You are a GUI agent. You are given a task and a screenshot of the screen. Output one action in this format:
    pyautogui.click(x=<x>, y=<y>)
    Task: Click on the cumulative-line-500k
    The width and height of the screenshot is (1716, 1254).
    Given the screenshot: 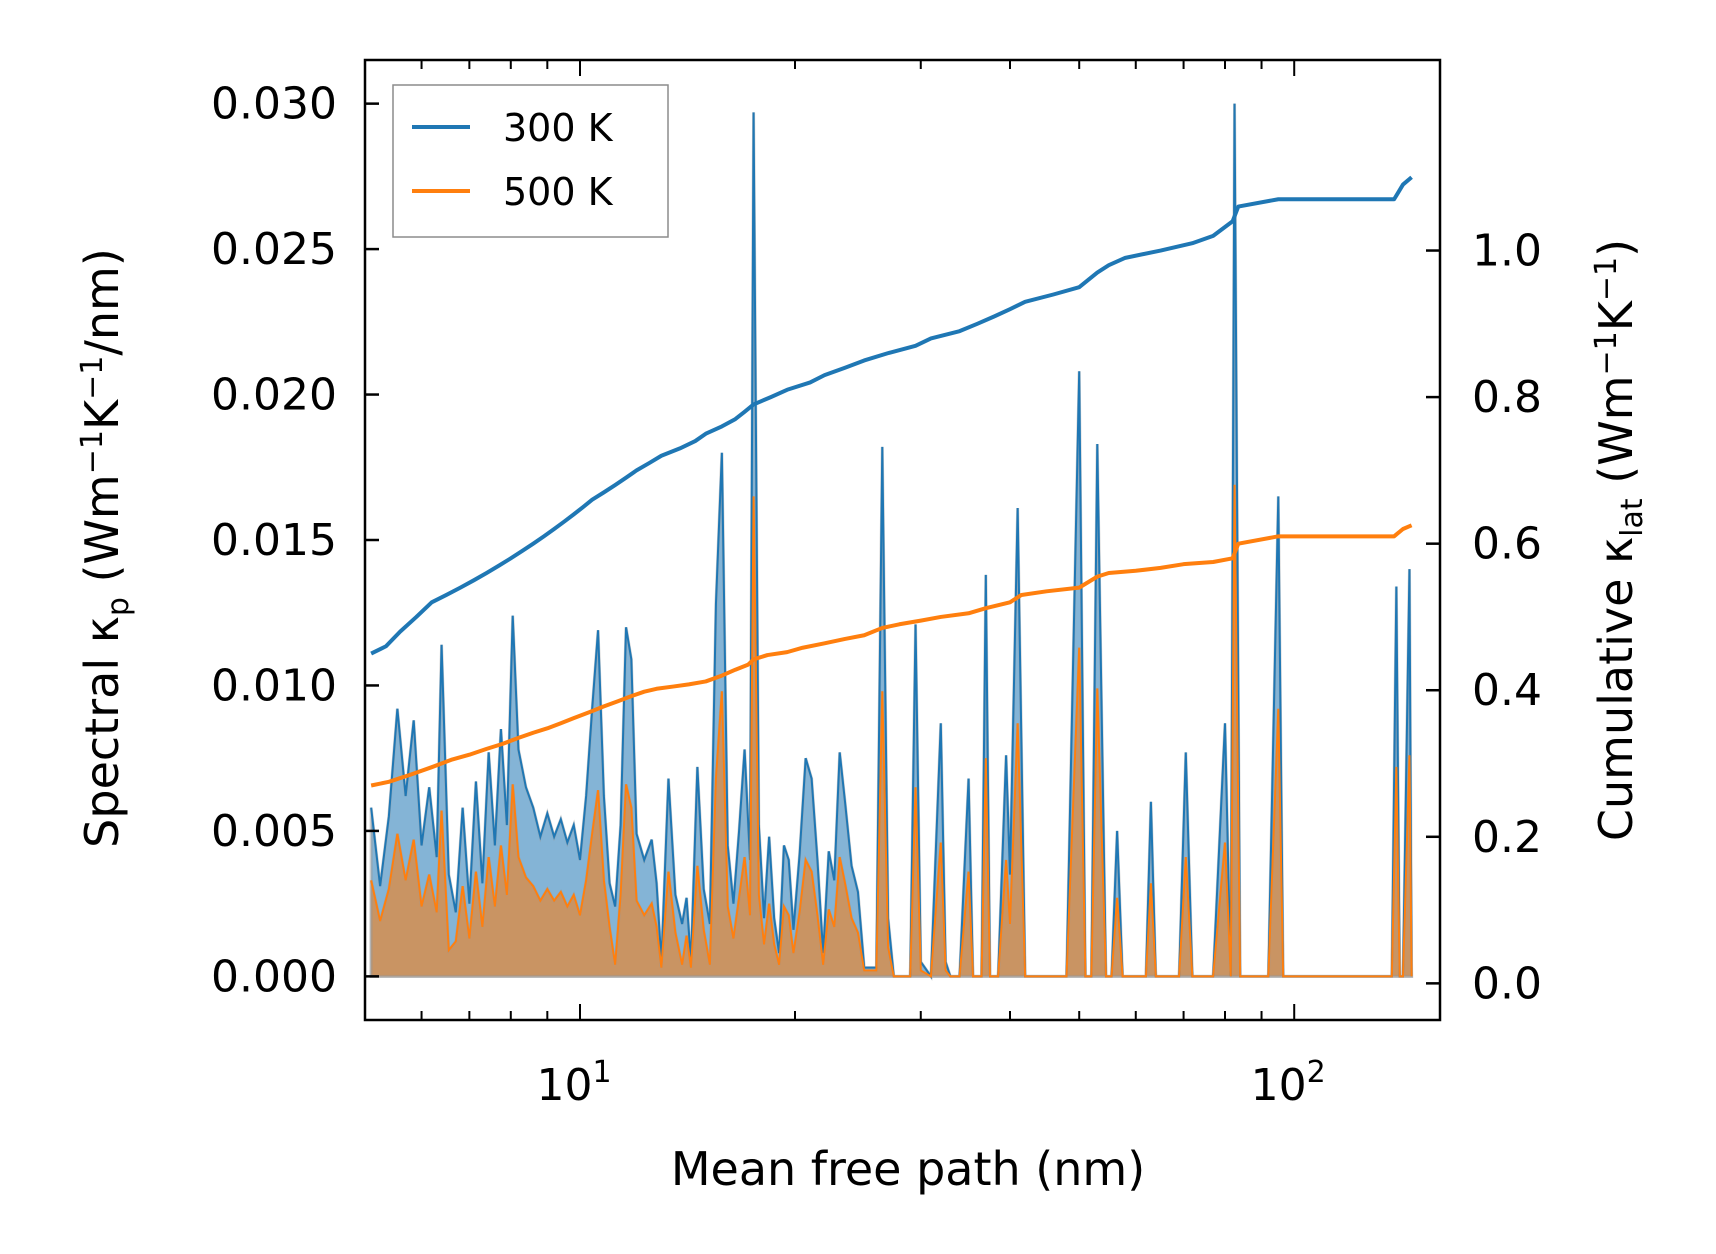 What is the action you would take?
    pyautogui.click(x=891, y=655)
    